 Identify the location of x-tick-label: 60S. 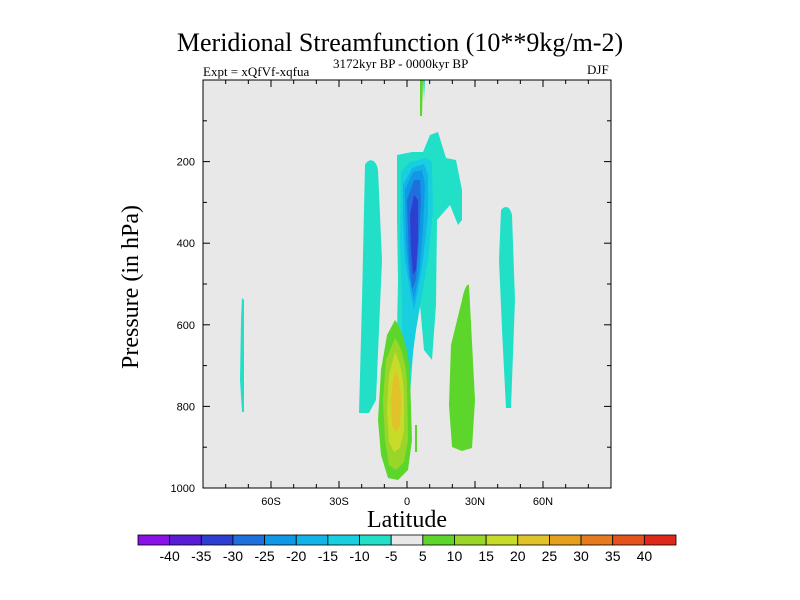
(271, 502).